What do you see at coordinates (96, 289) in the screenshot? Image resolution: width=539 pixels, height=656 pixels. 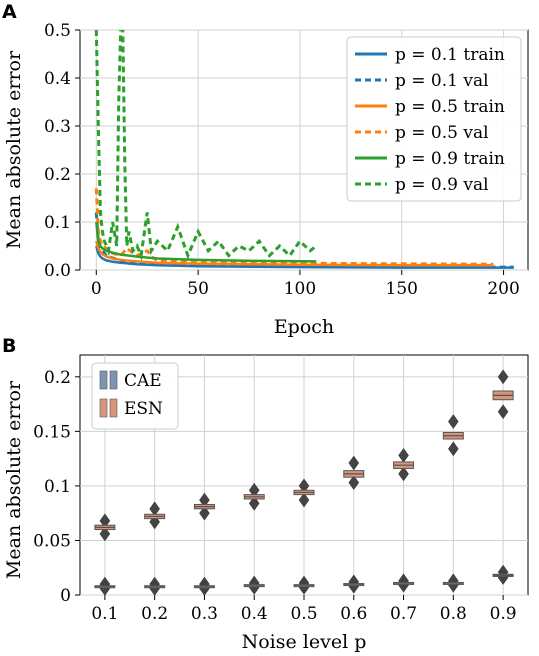 I see `panel-a-x-tick-label: 0` at bounding box center [96, 289].